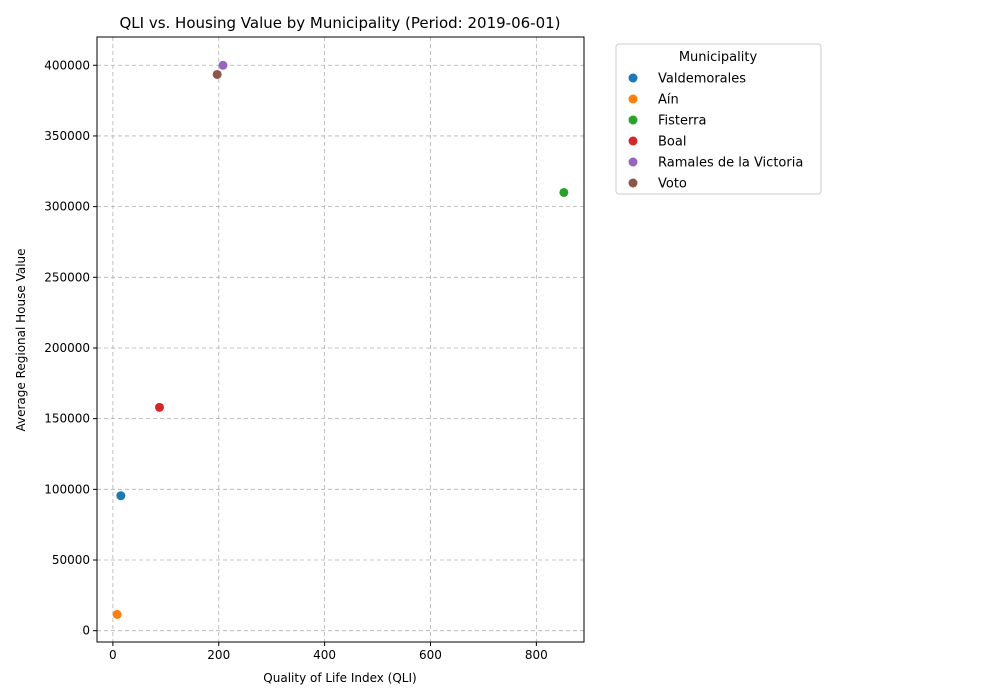 Image resolution: width=1000 pixels, height=700 pixels. Describe the element at coordinates (324, 655) in the screenshot. I see `x-tick-label: 400` at that location.